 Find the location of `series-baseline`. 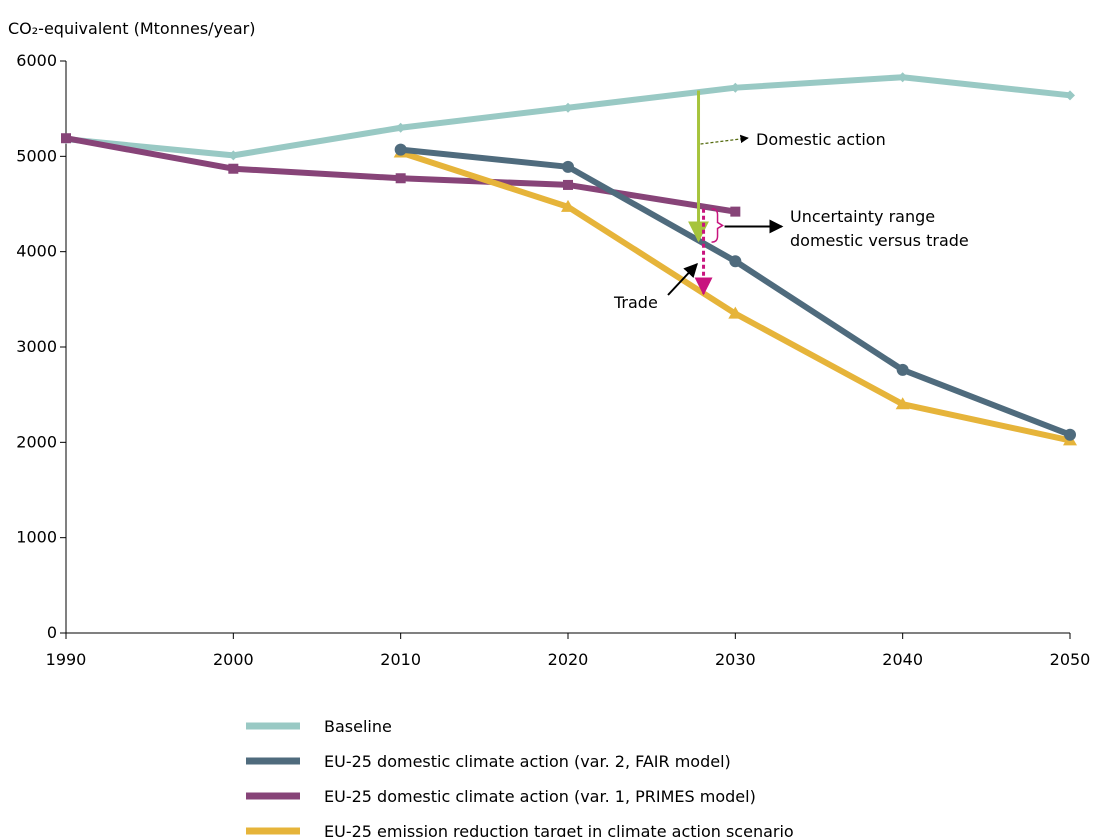

series-baseline is located at coordinates (568, 116).